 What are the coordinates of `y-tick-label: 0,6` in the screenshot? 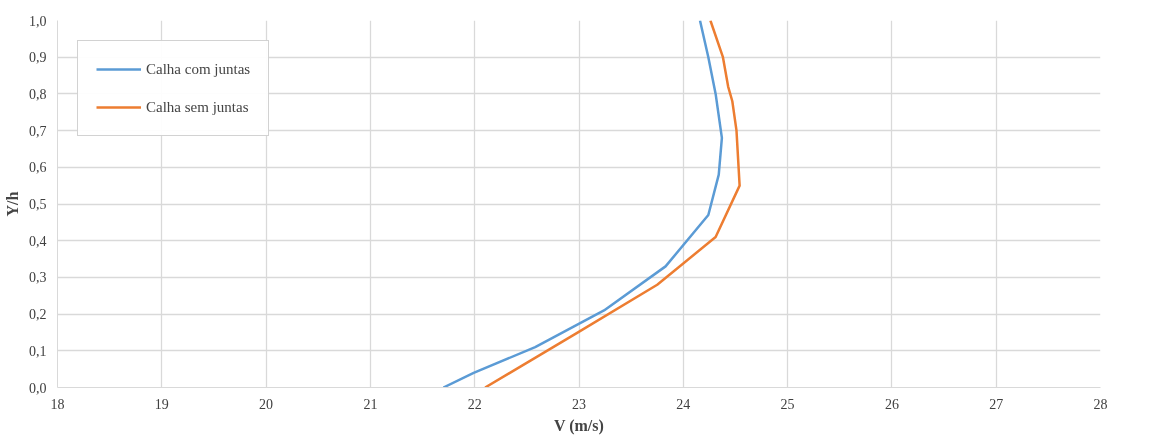 It's located at (38, 168).